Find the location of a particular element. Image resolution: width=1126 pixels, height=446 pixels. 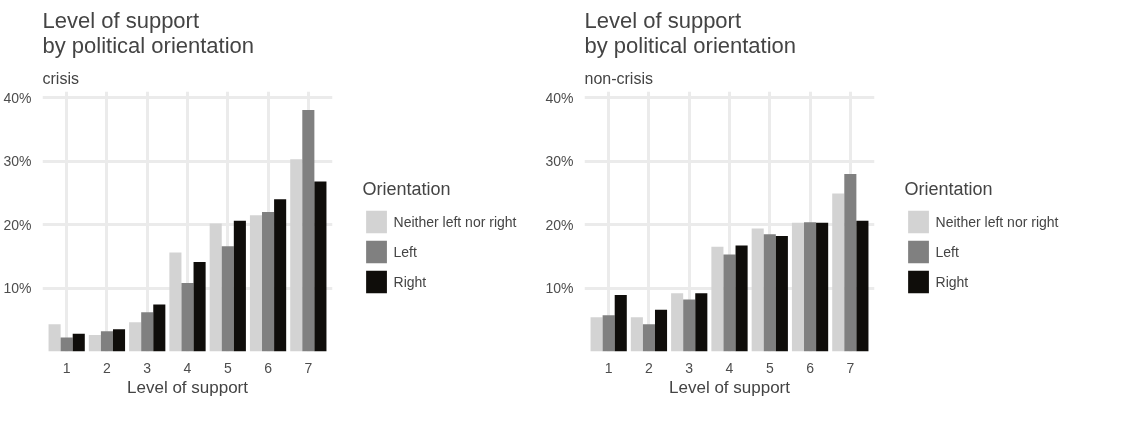

chart-subtitle: crisis is located at coordinates (60, 78).